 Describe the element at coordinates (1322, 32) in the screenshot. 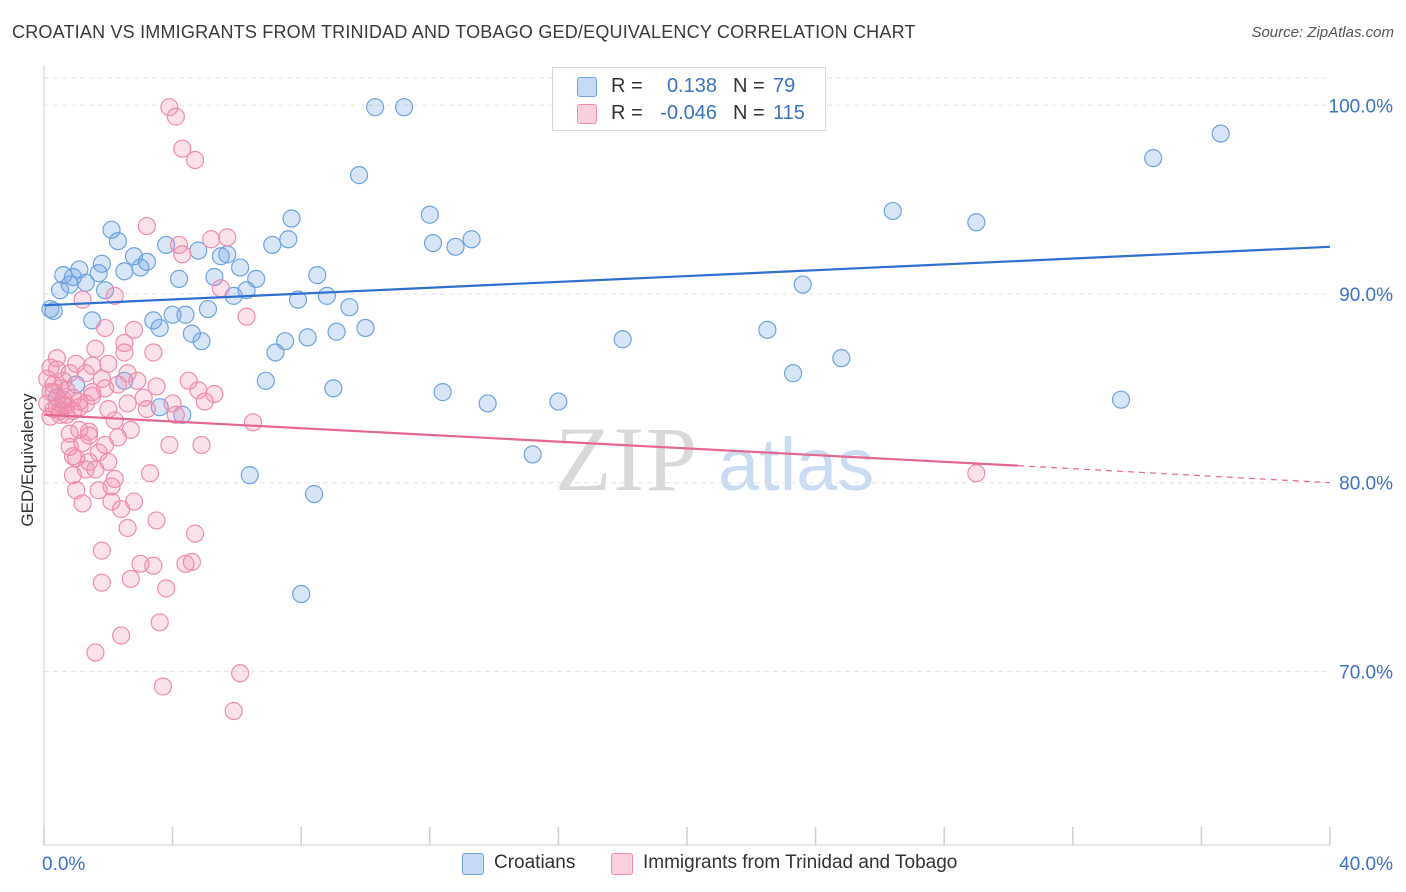

I see `chart-source: Source: ZipAtlas.com` at that location.